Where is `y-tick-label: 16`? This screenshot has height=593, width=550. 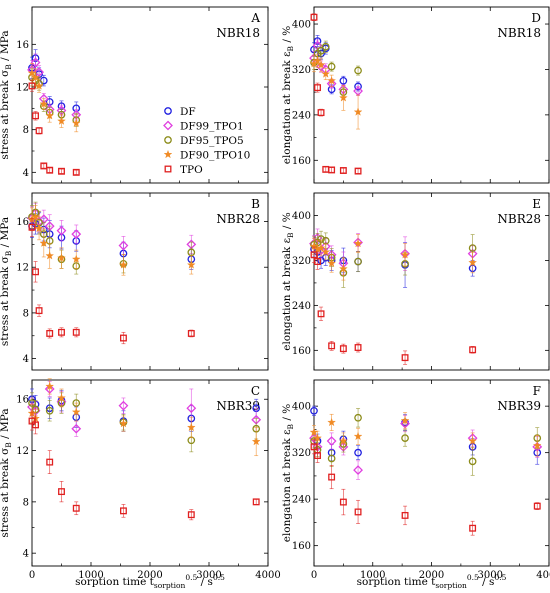 y-tick-label: 16 is located at coordinates (22, 45).